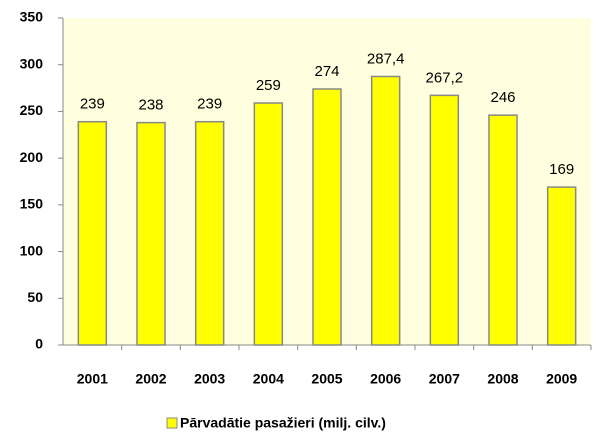 Image resolution: width=598 pixels, height=435 pixels. I want to click on value-label: 238, so click(150, 105).